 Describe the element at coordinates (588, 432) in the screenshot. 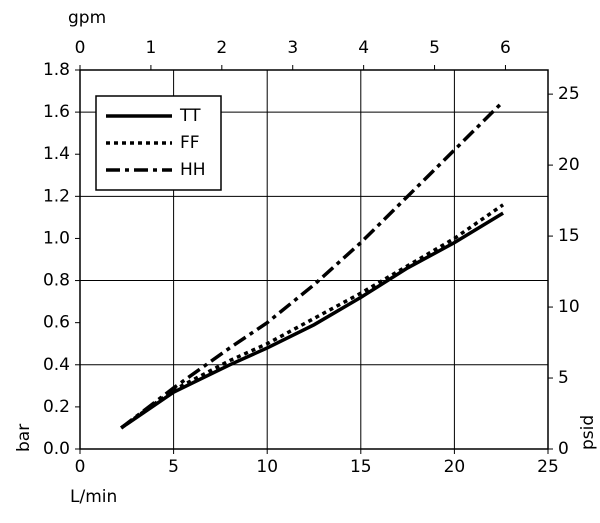

I see `y2-axis-label: psid` at that location.